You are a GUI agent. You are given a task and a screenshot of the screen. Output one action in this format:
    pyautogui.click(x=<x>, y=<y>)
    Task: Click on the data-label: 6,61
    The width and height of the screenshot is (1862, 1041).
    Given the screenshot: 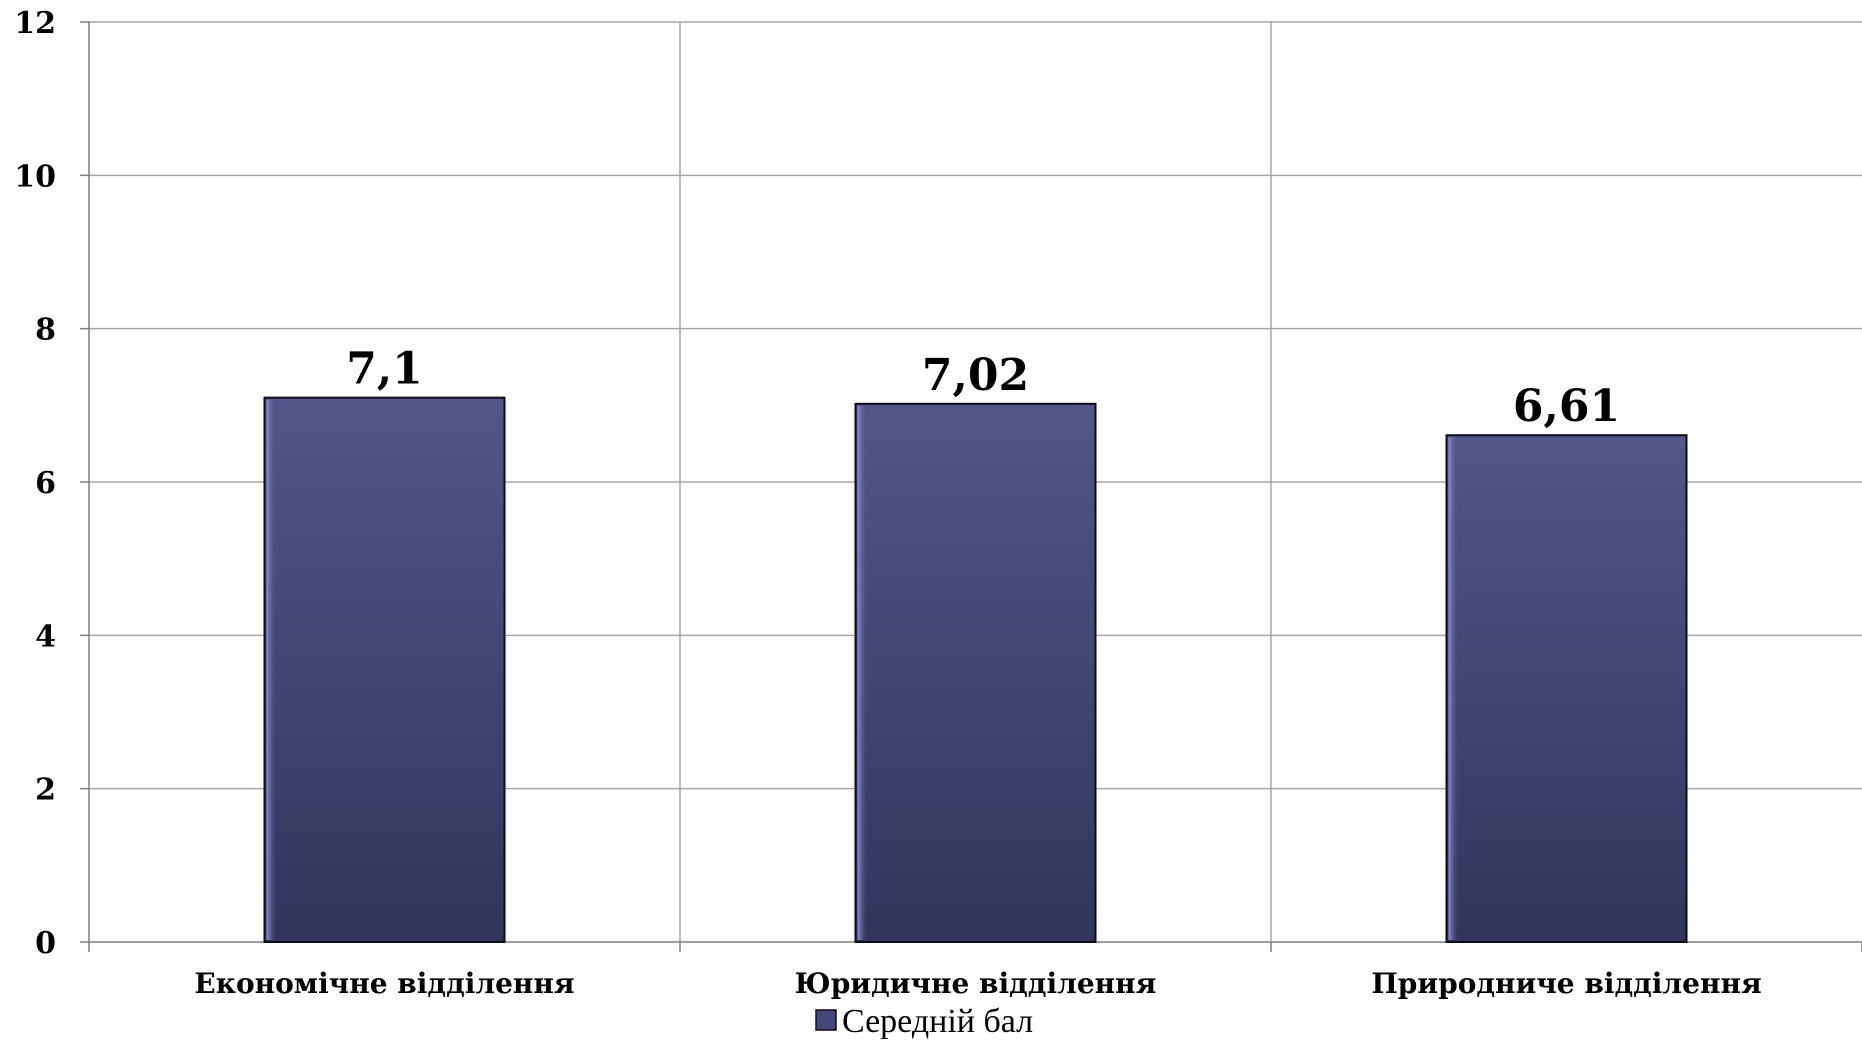 What is the action you would take?
    pyautogui.click(x=1566, y=406)
    